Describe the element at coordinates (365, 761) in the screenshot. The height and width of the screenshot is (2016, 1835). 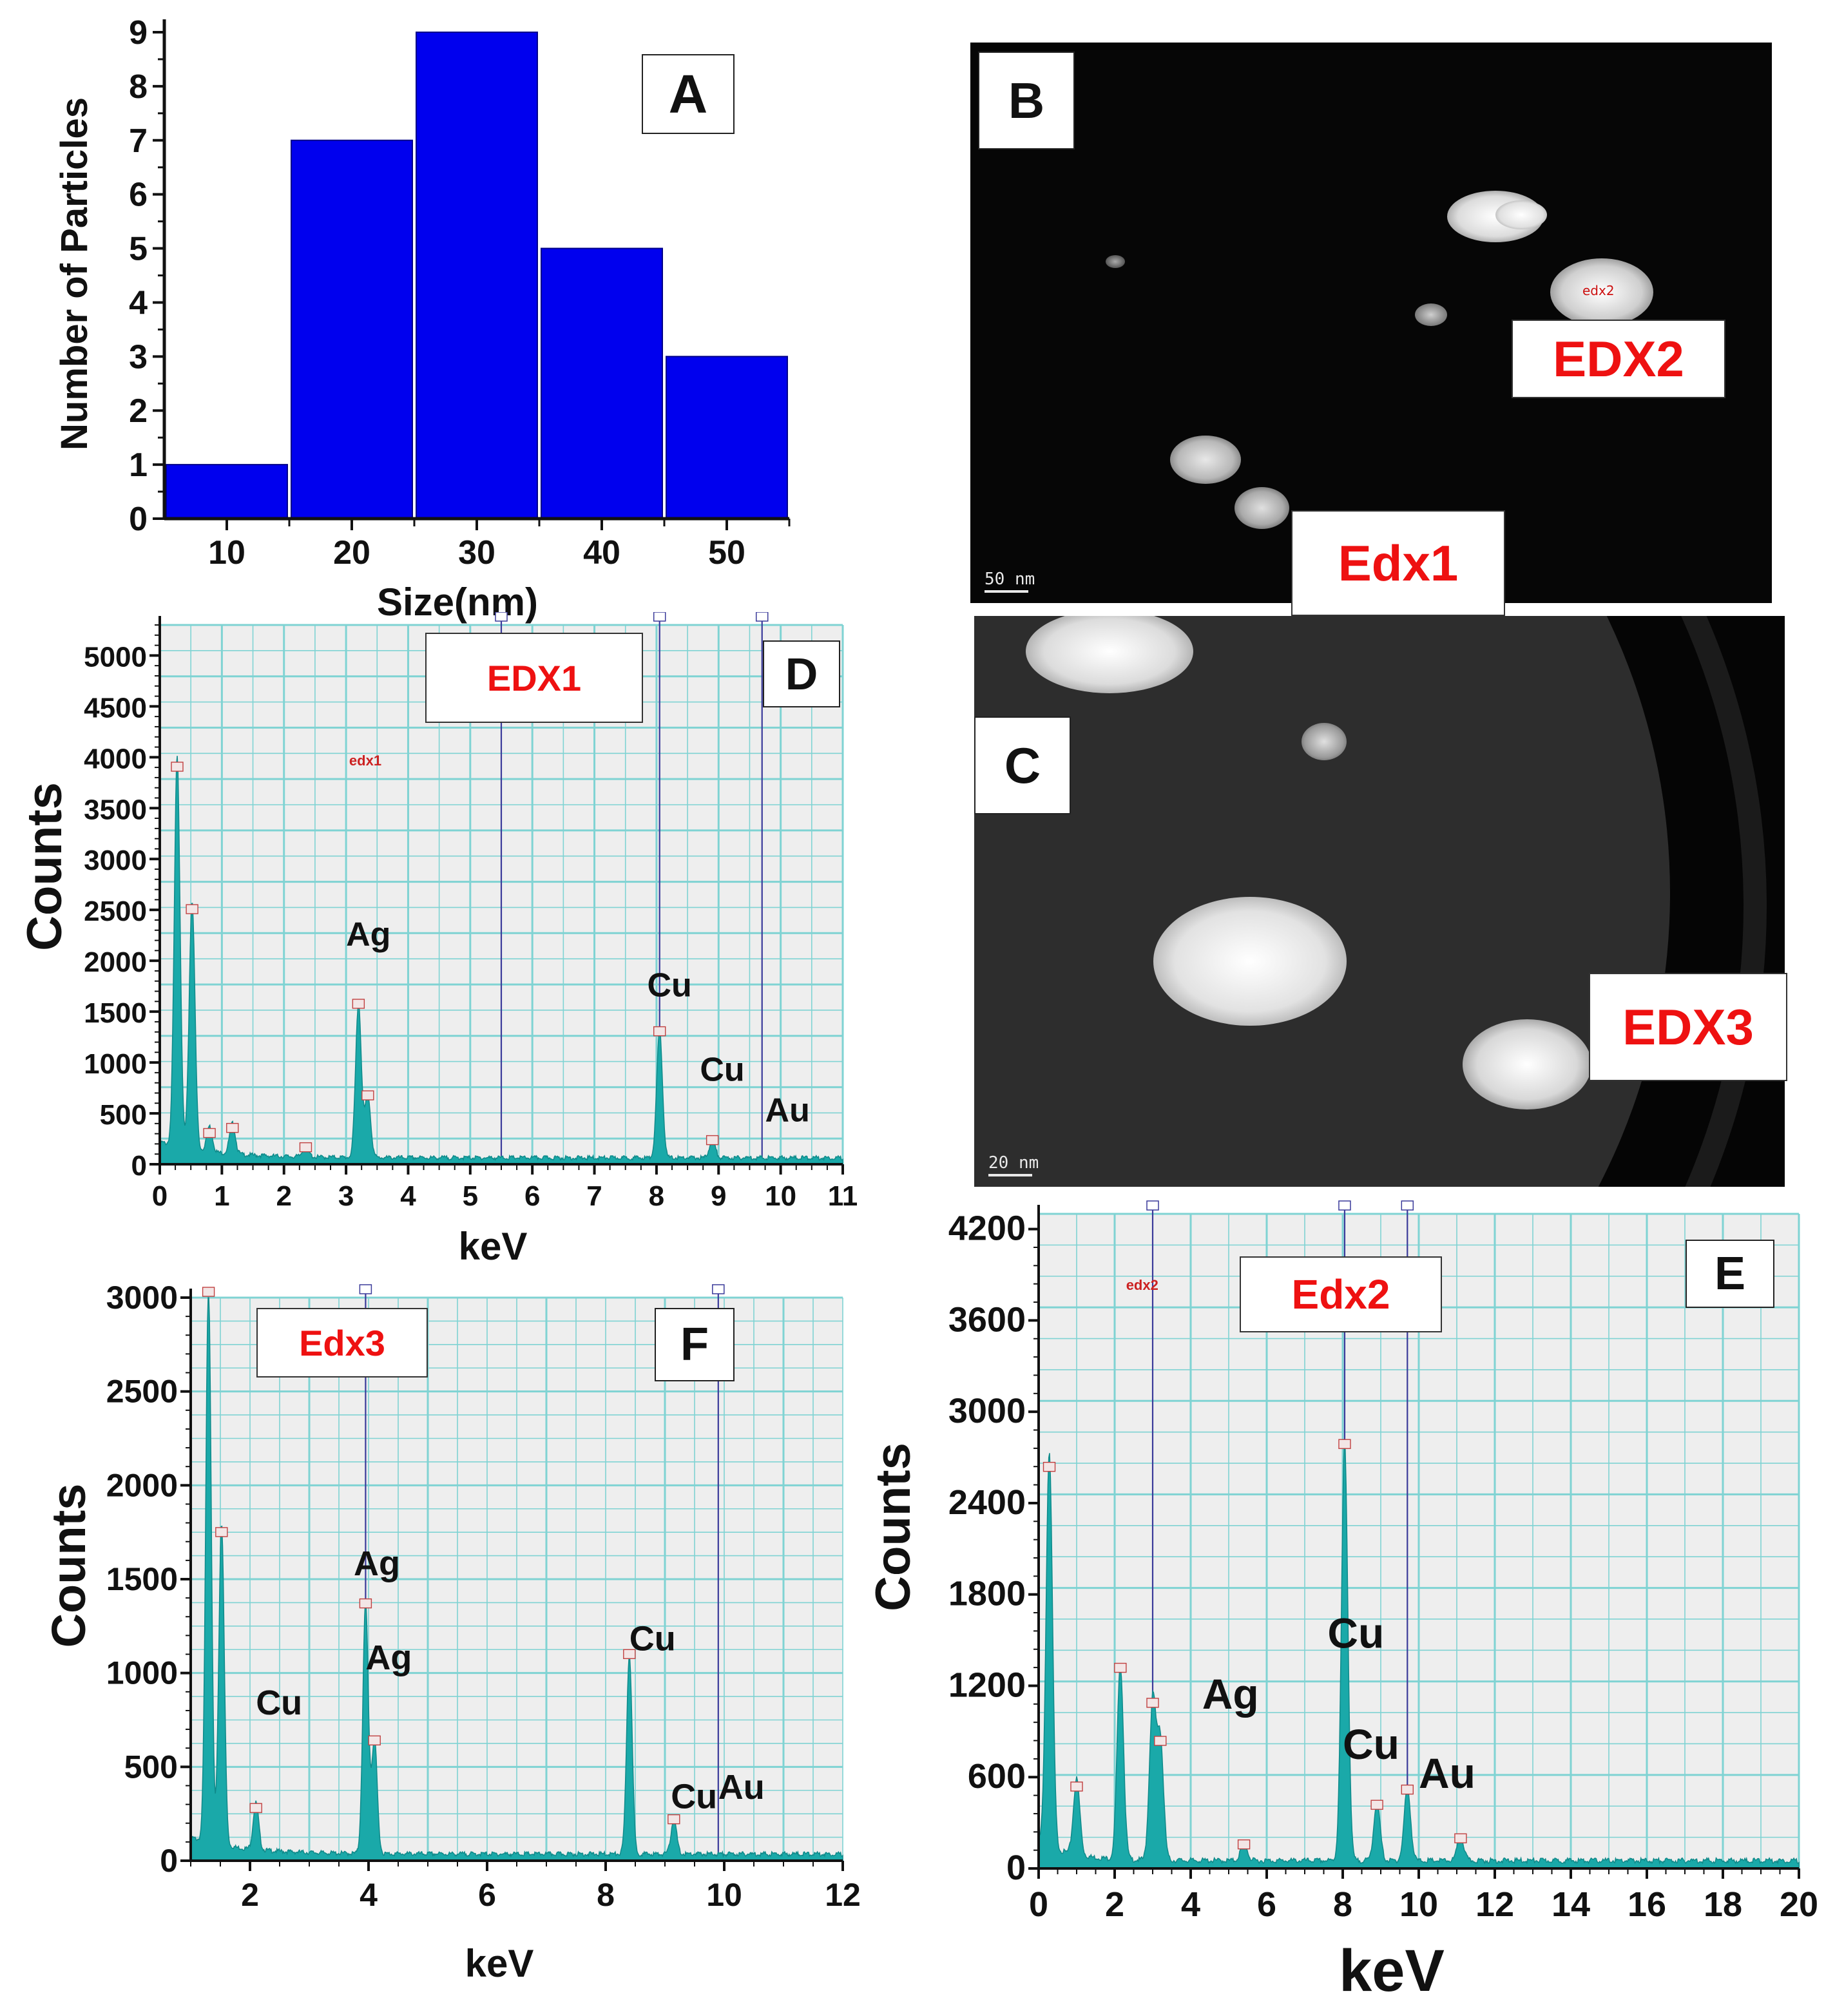
I see `spectrum-inline-tag: edx1` at that location.